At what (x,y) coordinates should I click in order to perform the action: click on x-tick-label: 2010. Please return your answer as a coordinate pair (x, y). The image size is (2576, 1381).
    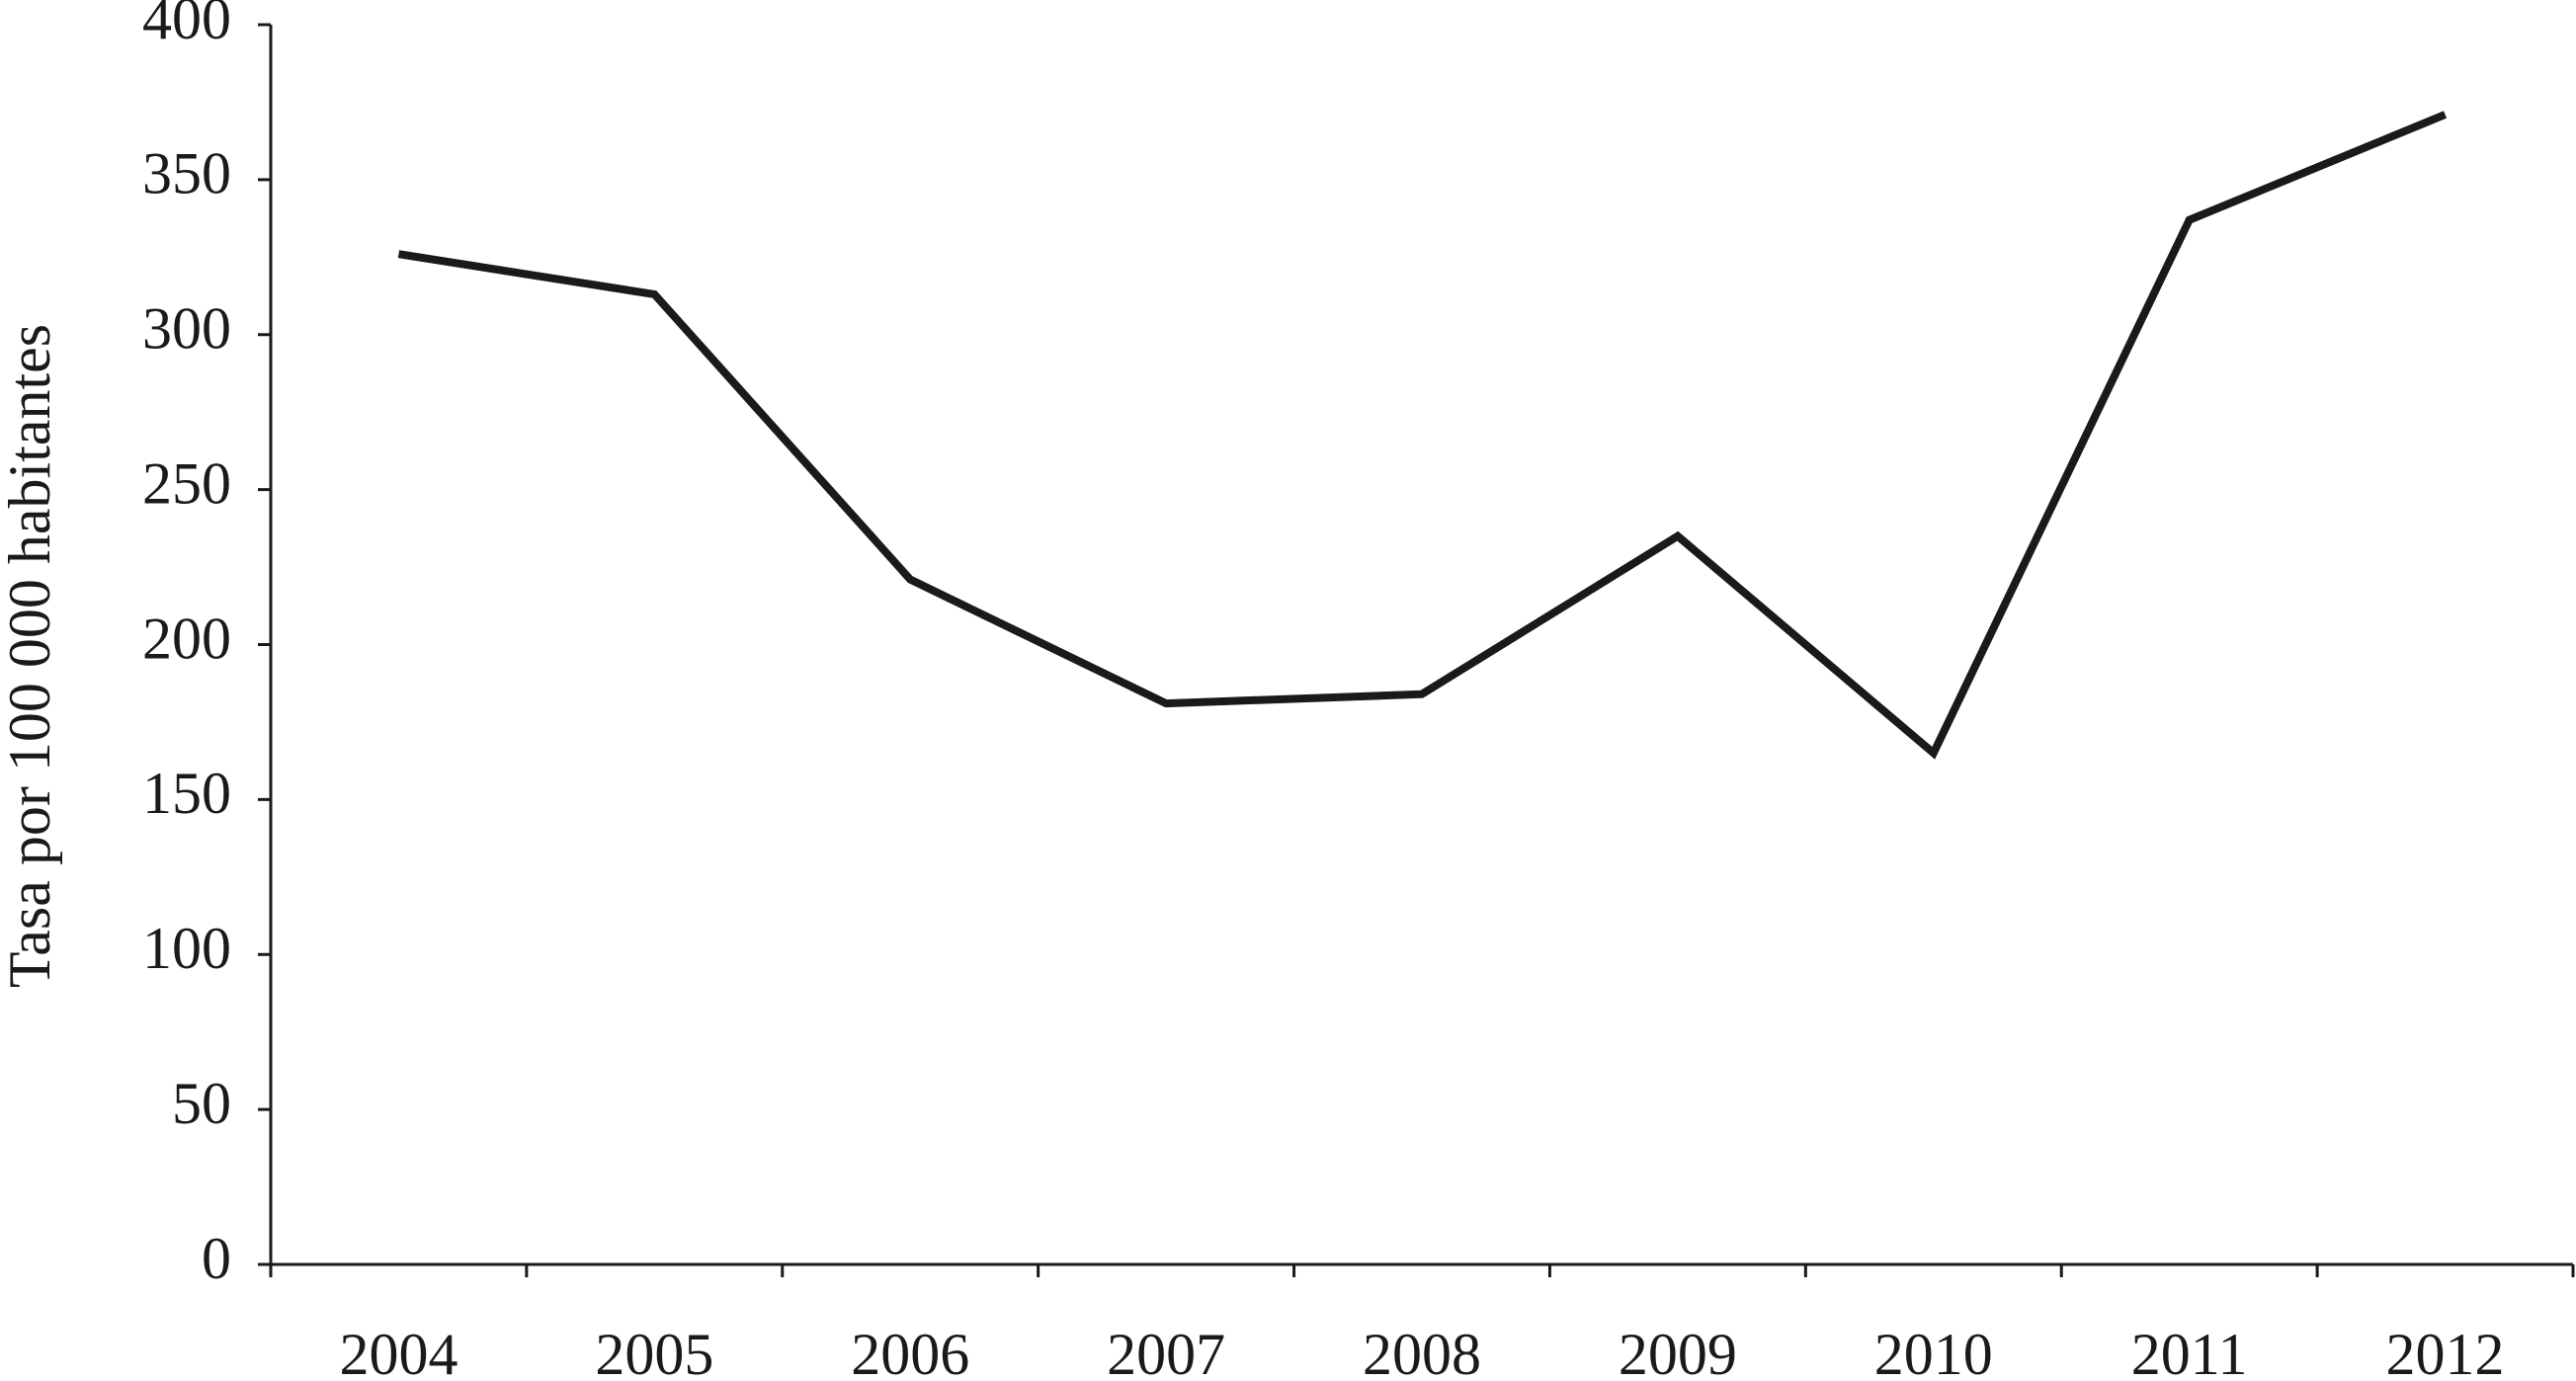
    Looking at the image, I should click on (1933, 1352).